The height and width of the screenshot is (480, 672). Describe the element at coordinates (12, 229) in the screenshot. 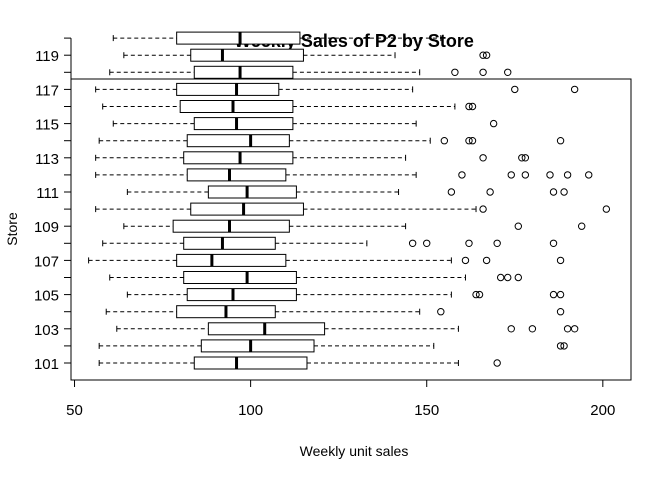

I see `y-axis-label: Store` at that location.